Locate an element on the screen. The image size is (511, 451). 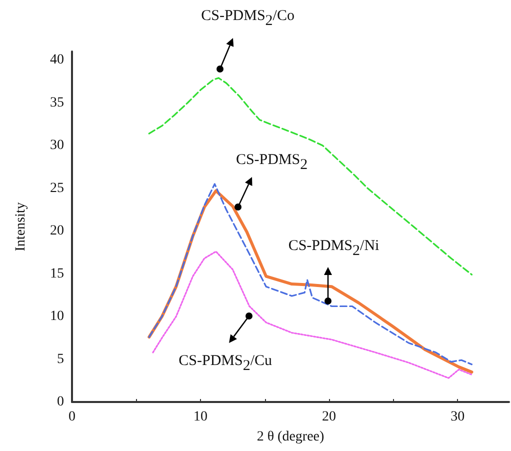
y-axis-title: Intensity is located at coordinates (21, 227).